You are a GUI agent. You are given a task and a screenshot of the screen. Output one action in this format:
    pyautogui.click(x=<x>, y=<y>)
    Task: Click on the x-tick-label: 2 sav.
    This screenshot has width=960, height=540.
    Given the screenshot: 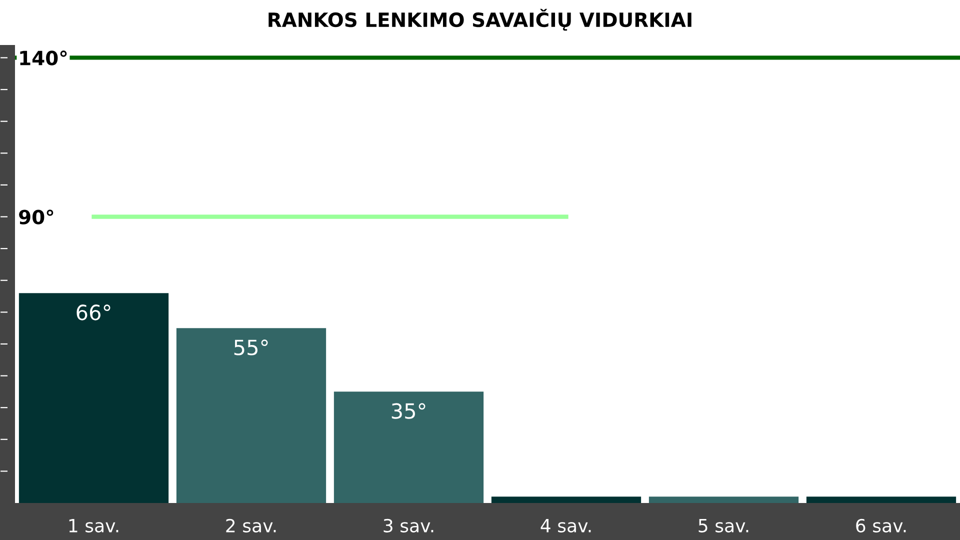 What is the action you would take?
    pyautogui.click(x=251, y=525)
    